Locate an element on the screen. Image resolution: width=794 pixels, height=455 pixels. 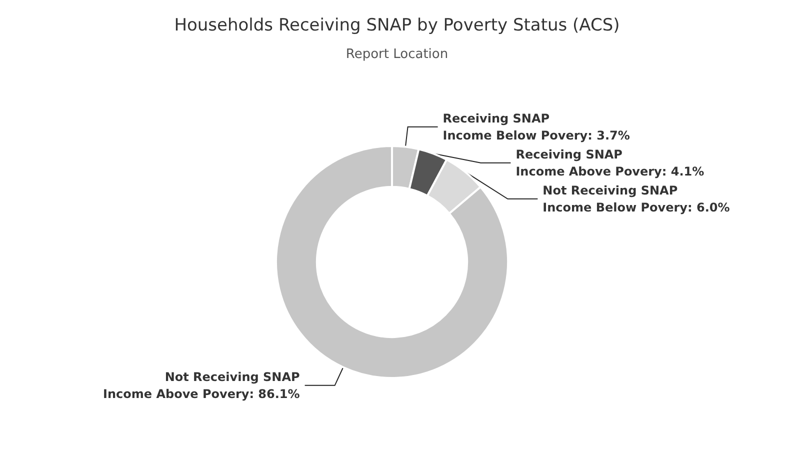
slice-label: Receiving SNAP Income Above Povery: 4.1% is located at coordinates (610, 162).